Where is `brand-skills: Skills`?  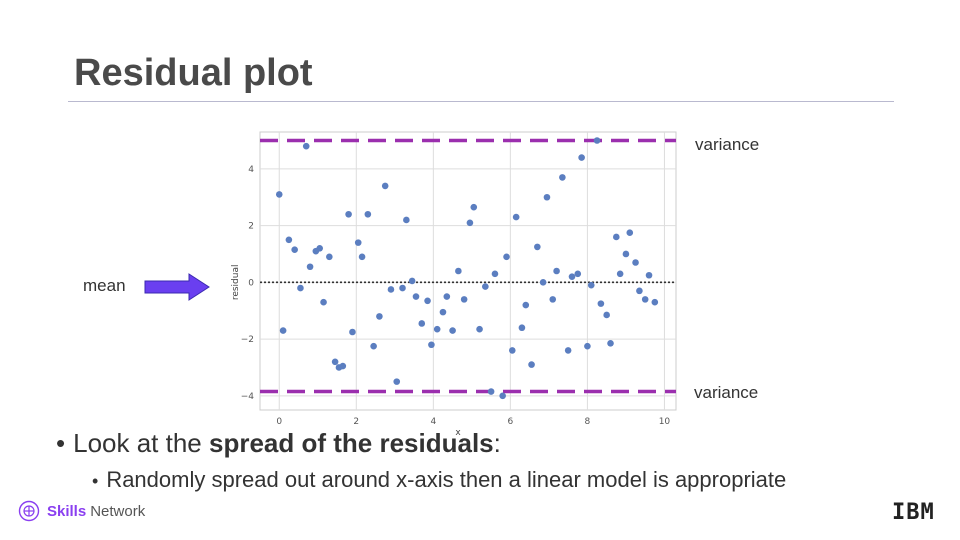
brand-skills: Skills is located at coordinates (67, 511).